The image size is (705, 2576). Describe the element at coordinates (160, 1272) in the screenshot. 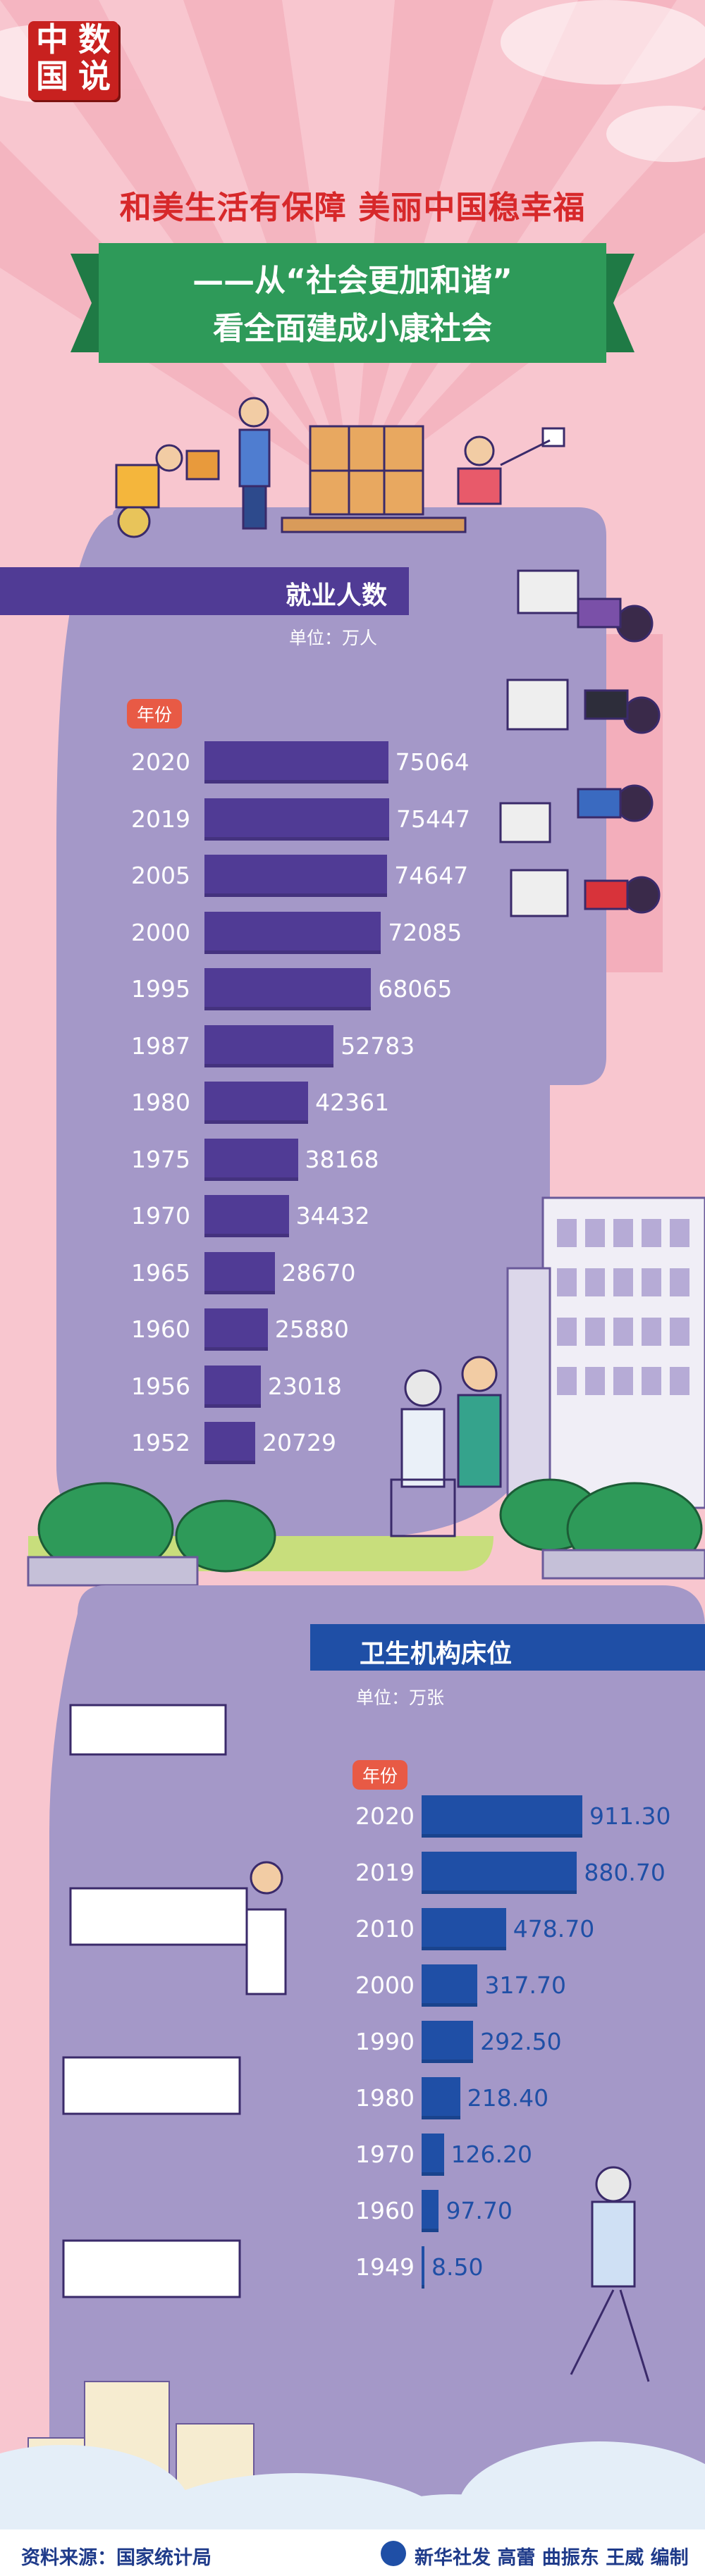

I see `bar-year-label: 1965` at that location.